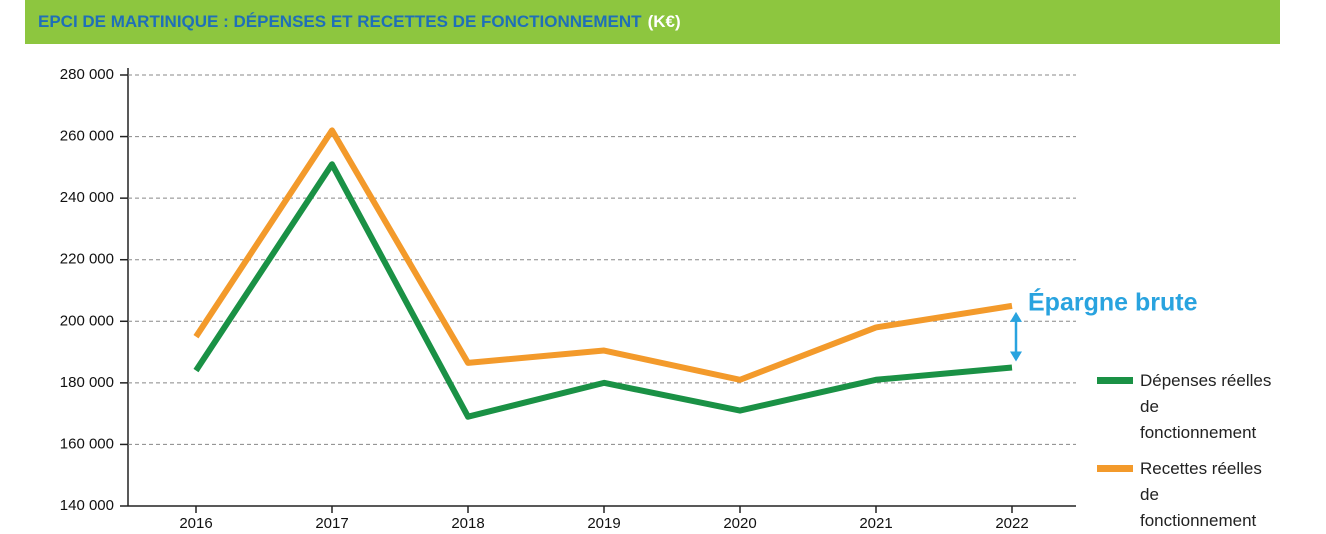 The image size is (1326, 534). I want to click on x-tick-label: 2016, so click(195, 523).